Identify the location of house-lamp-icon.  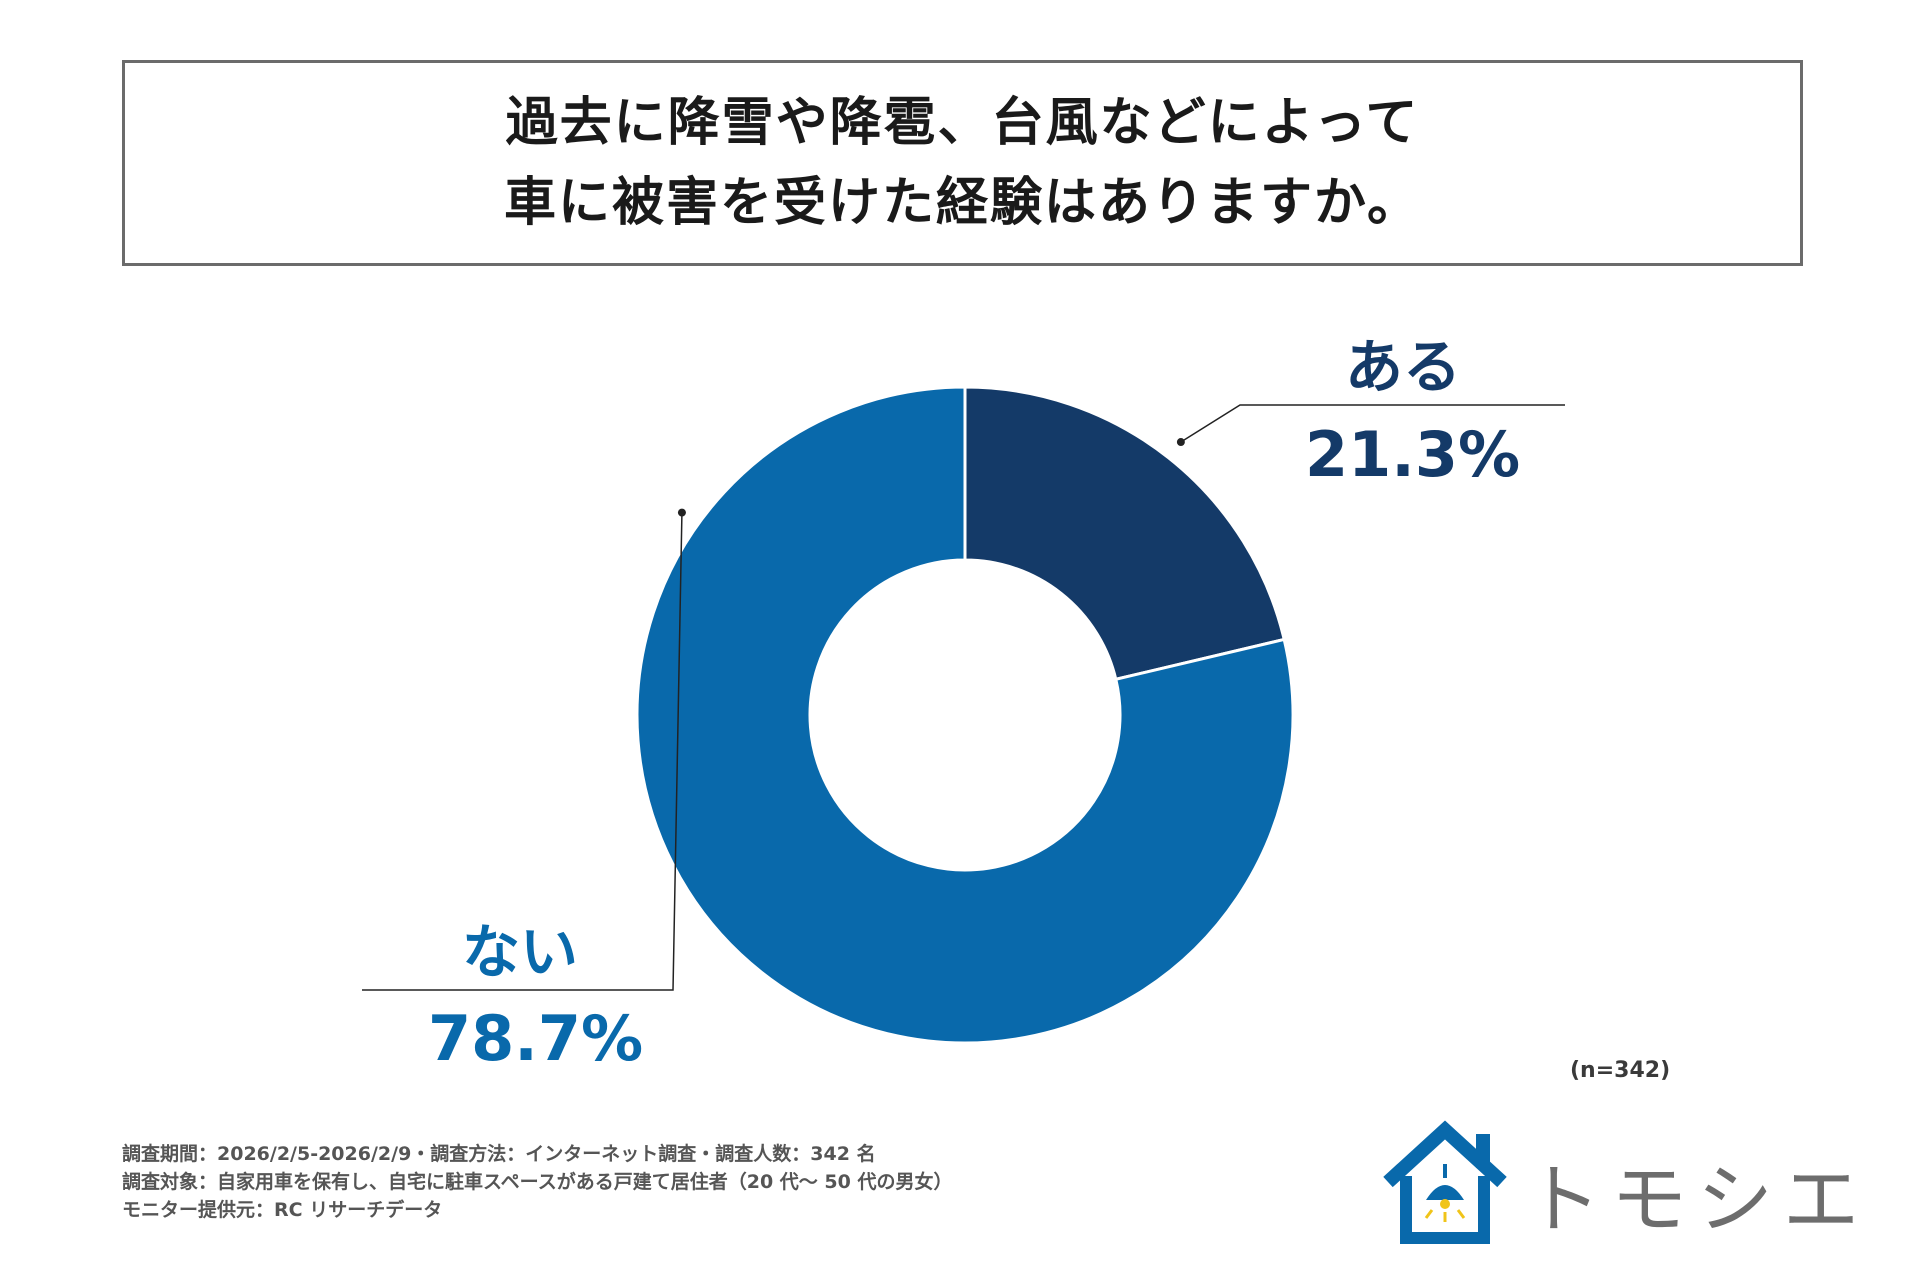
(1445, 1182).